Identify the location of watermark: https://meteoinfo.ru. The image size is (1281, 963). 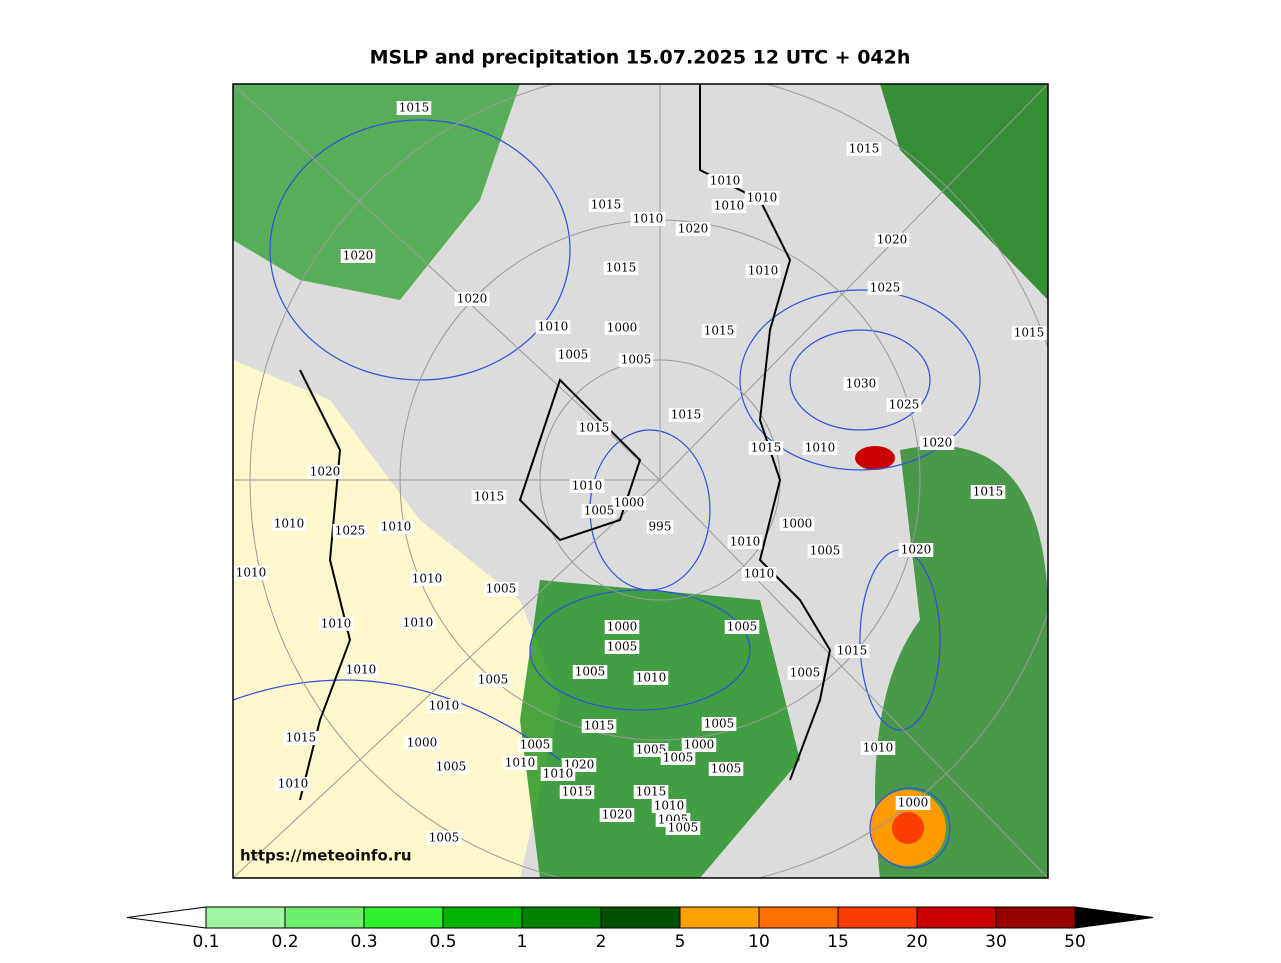
(326, 856).